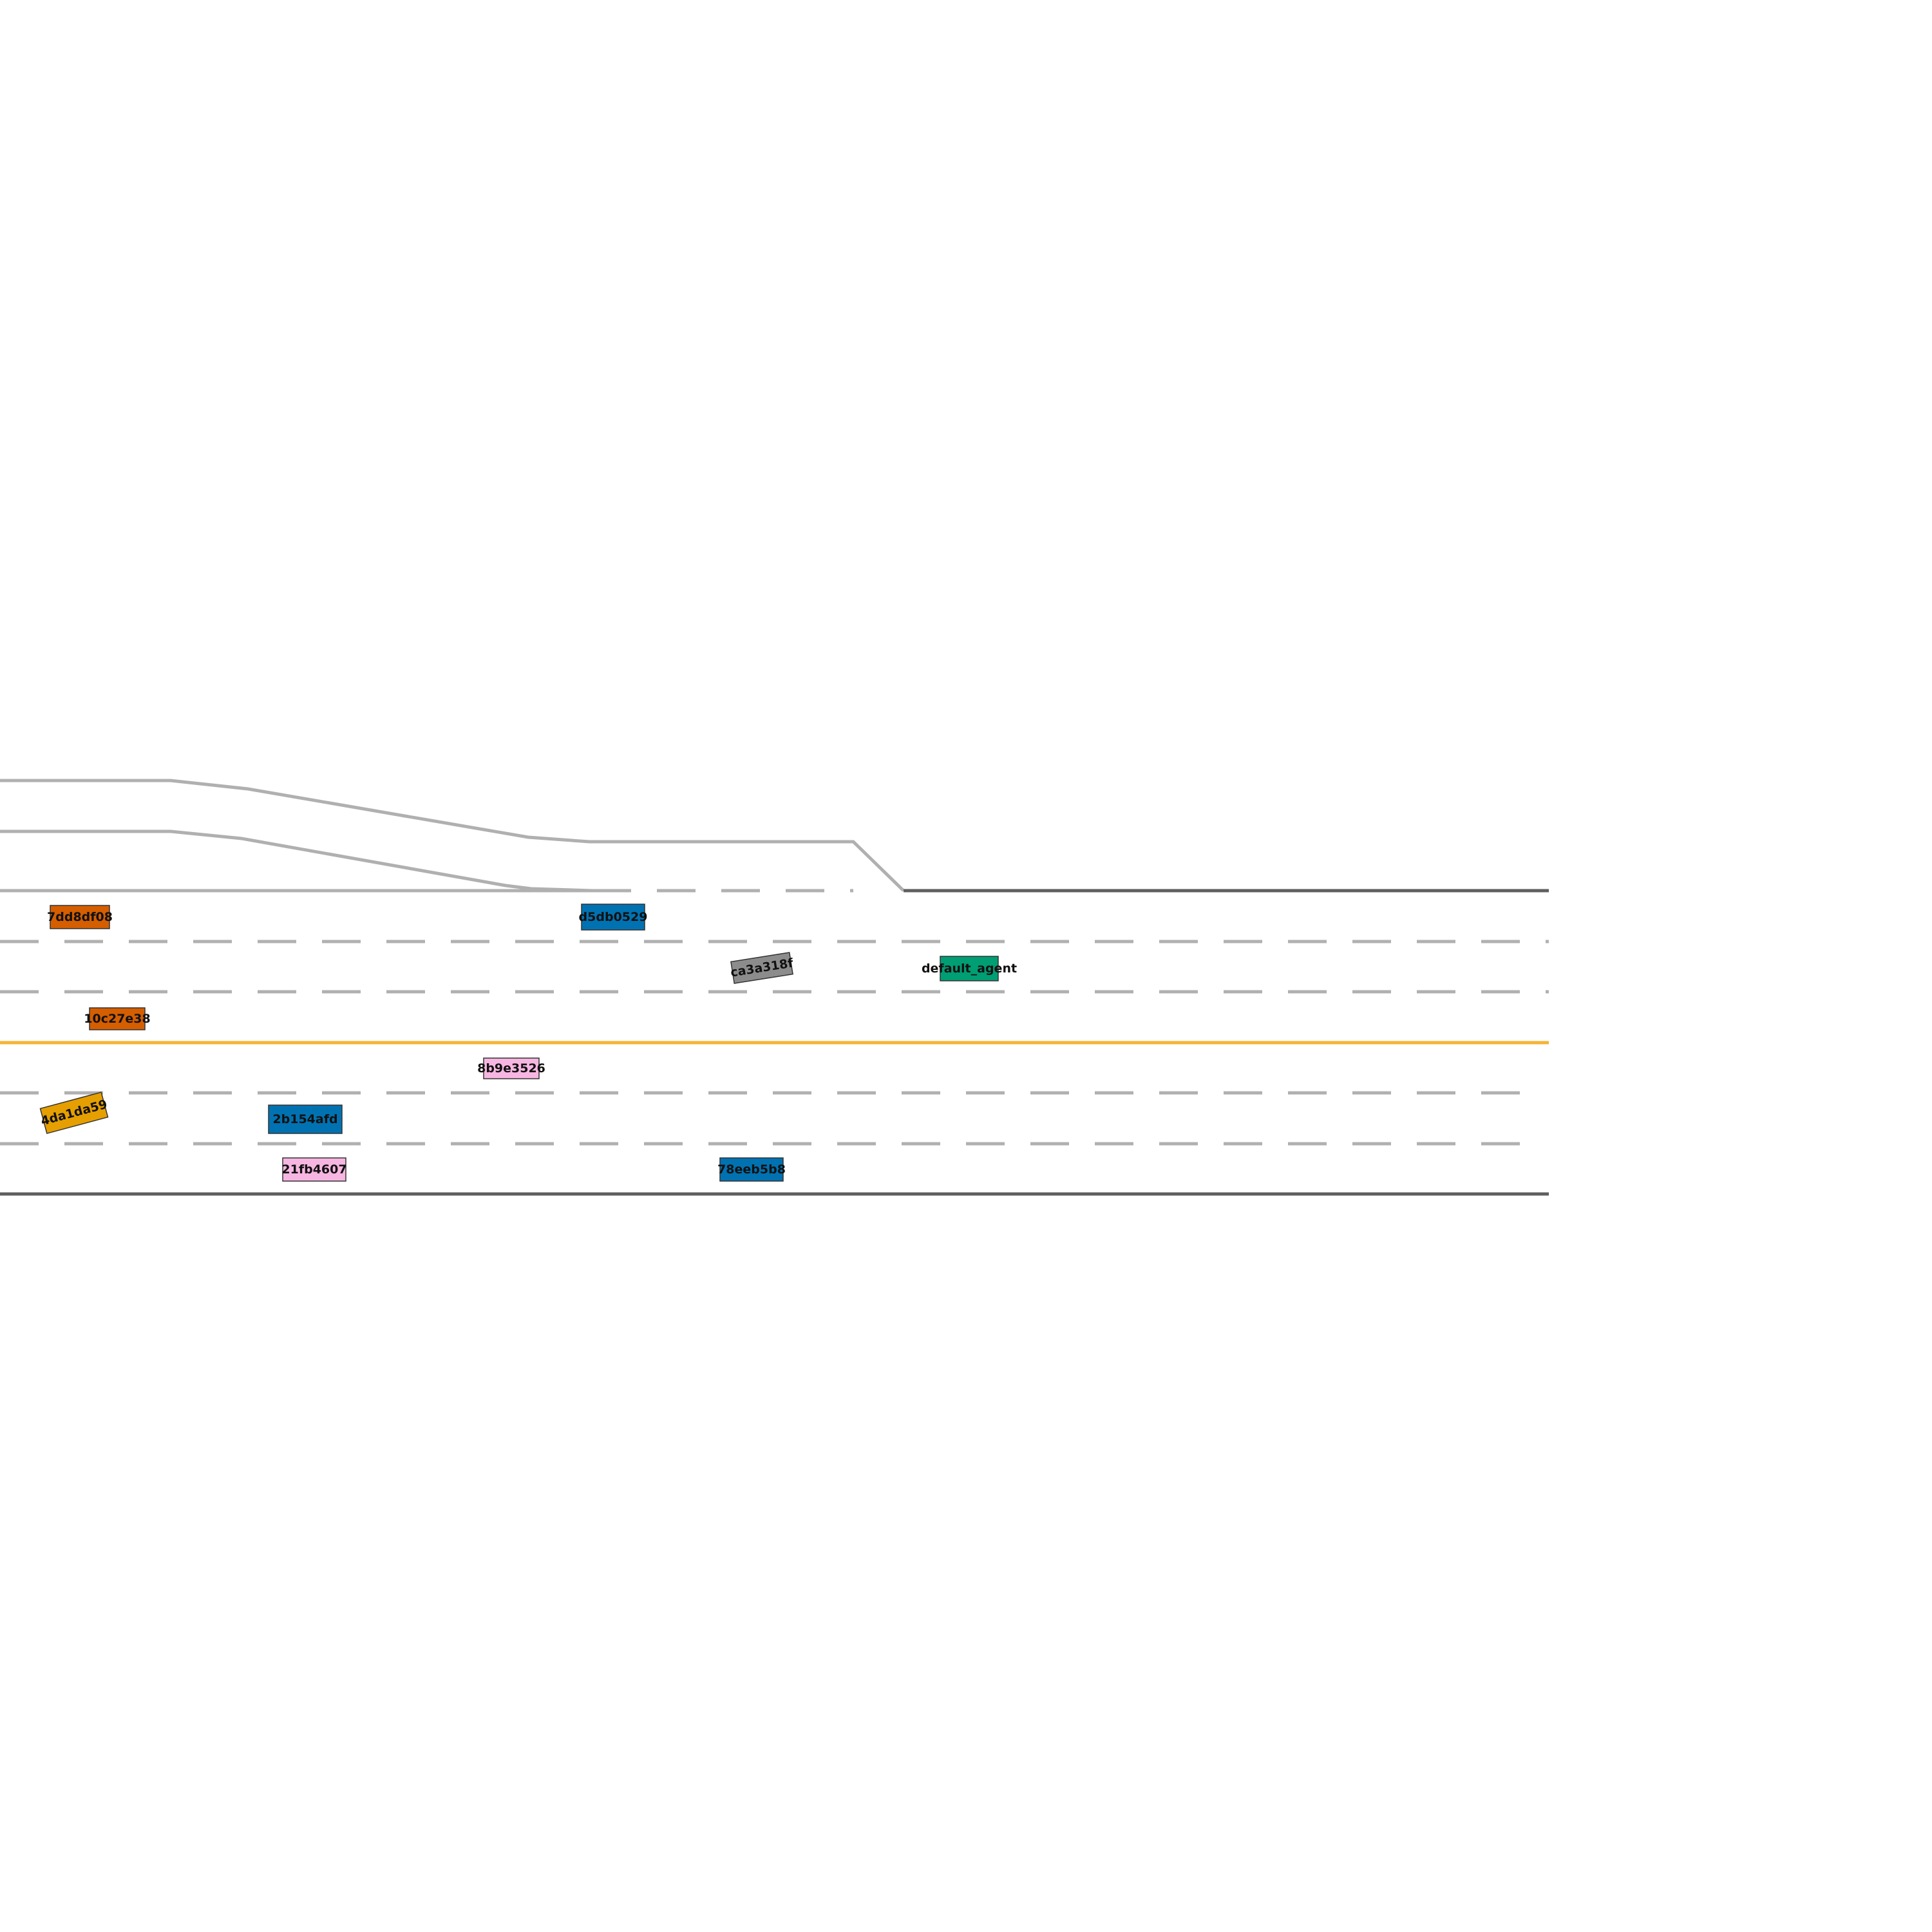 The width and height of the screenshot is (1932, 1932). I want to click on vehicle-label: 7dd8df08, so click(80, 917).